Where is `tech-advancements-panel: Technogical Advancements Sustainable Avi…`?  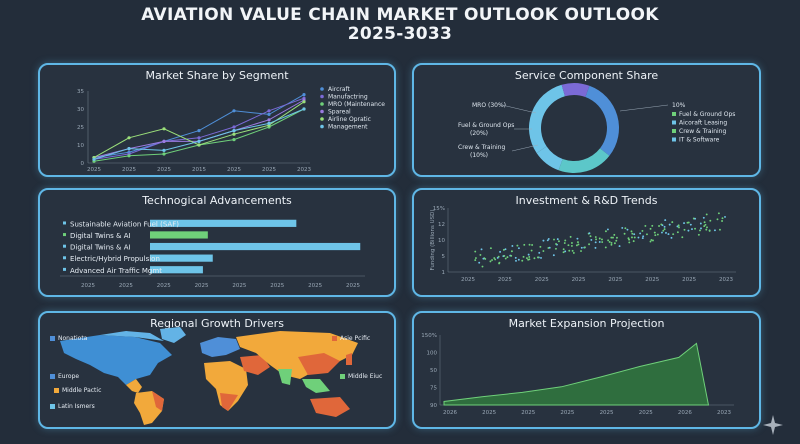 tech-advancements-panel: Technogical Advancements Sustainable Avi… is located at coordinates (217, 242).